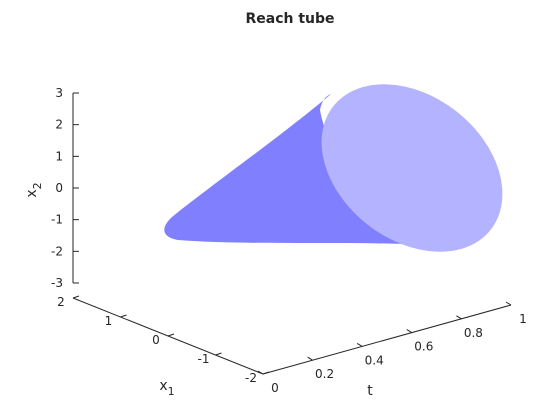 The image size is (560, 420). I want to click on chart-title: Reach tube, so click(289, 19).